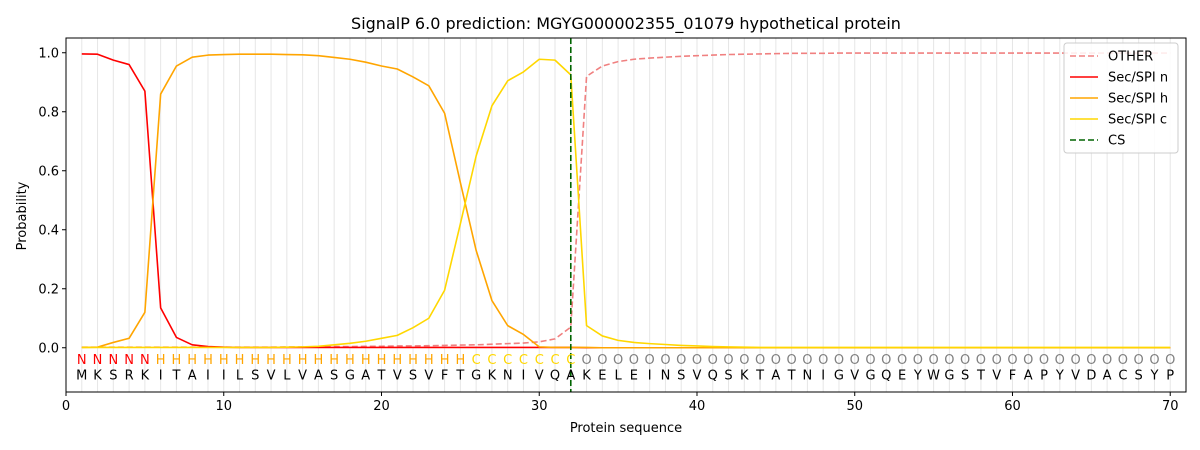 The height and width of the screenshot is (450, 1200). What do you see at coordinates (381, 406) in the screenshot?
I see `x-tick-label: 20` at bounding box center [381, 406].